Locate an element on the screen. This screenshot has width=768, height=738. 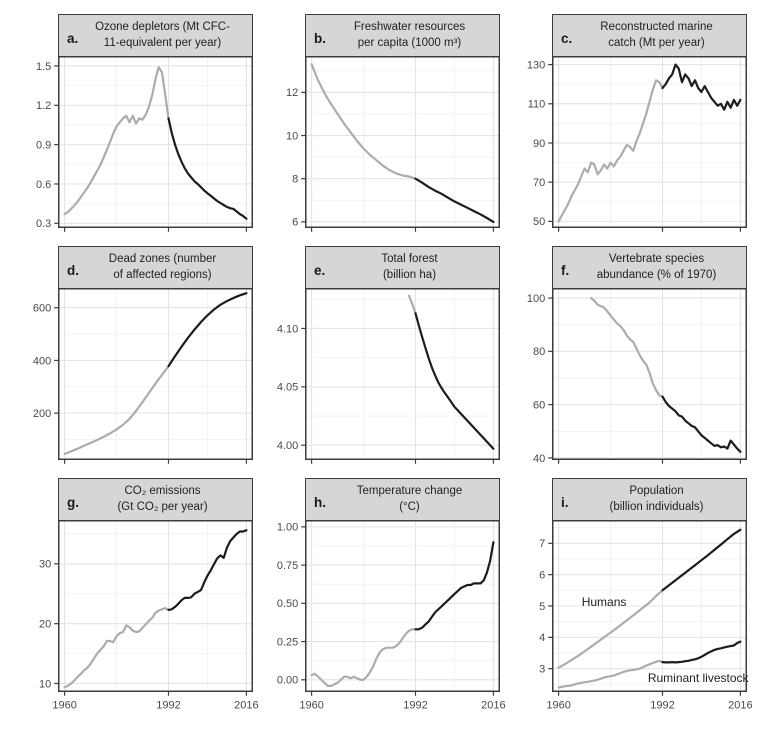
panel-g-header: g. CO₂ emissions (Gt CO₂ per year) is located at coordinates (155, 499).